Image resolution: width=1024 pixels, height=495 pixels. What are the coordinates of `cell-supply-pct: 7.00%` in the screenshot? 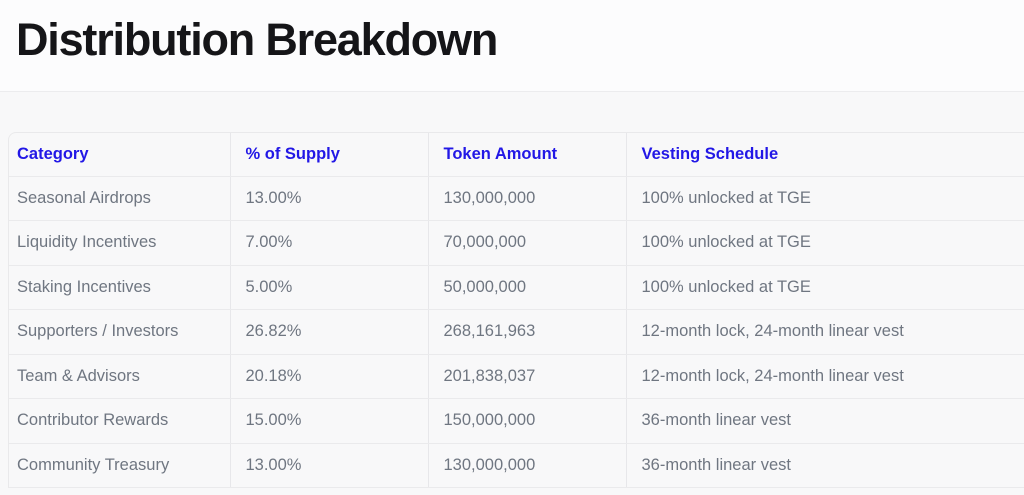 It's located at (329, 243).